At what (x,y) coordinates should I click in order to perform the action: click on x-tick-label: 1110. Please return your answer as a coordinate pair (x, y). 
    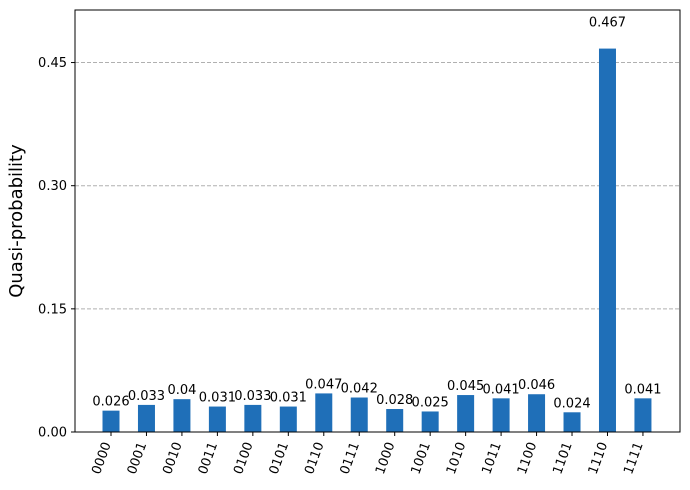
    Looking at the image, I should click on (598, 458).